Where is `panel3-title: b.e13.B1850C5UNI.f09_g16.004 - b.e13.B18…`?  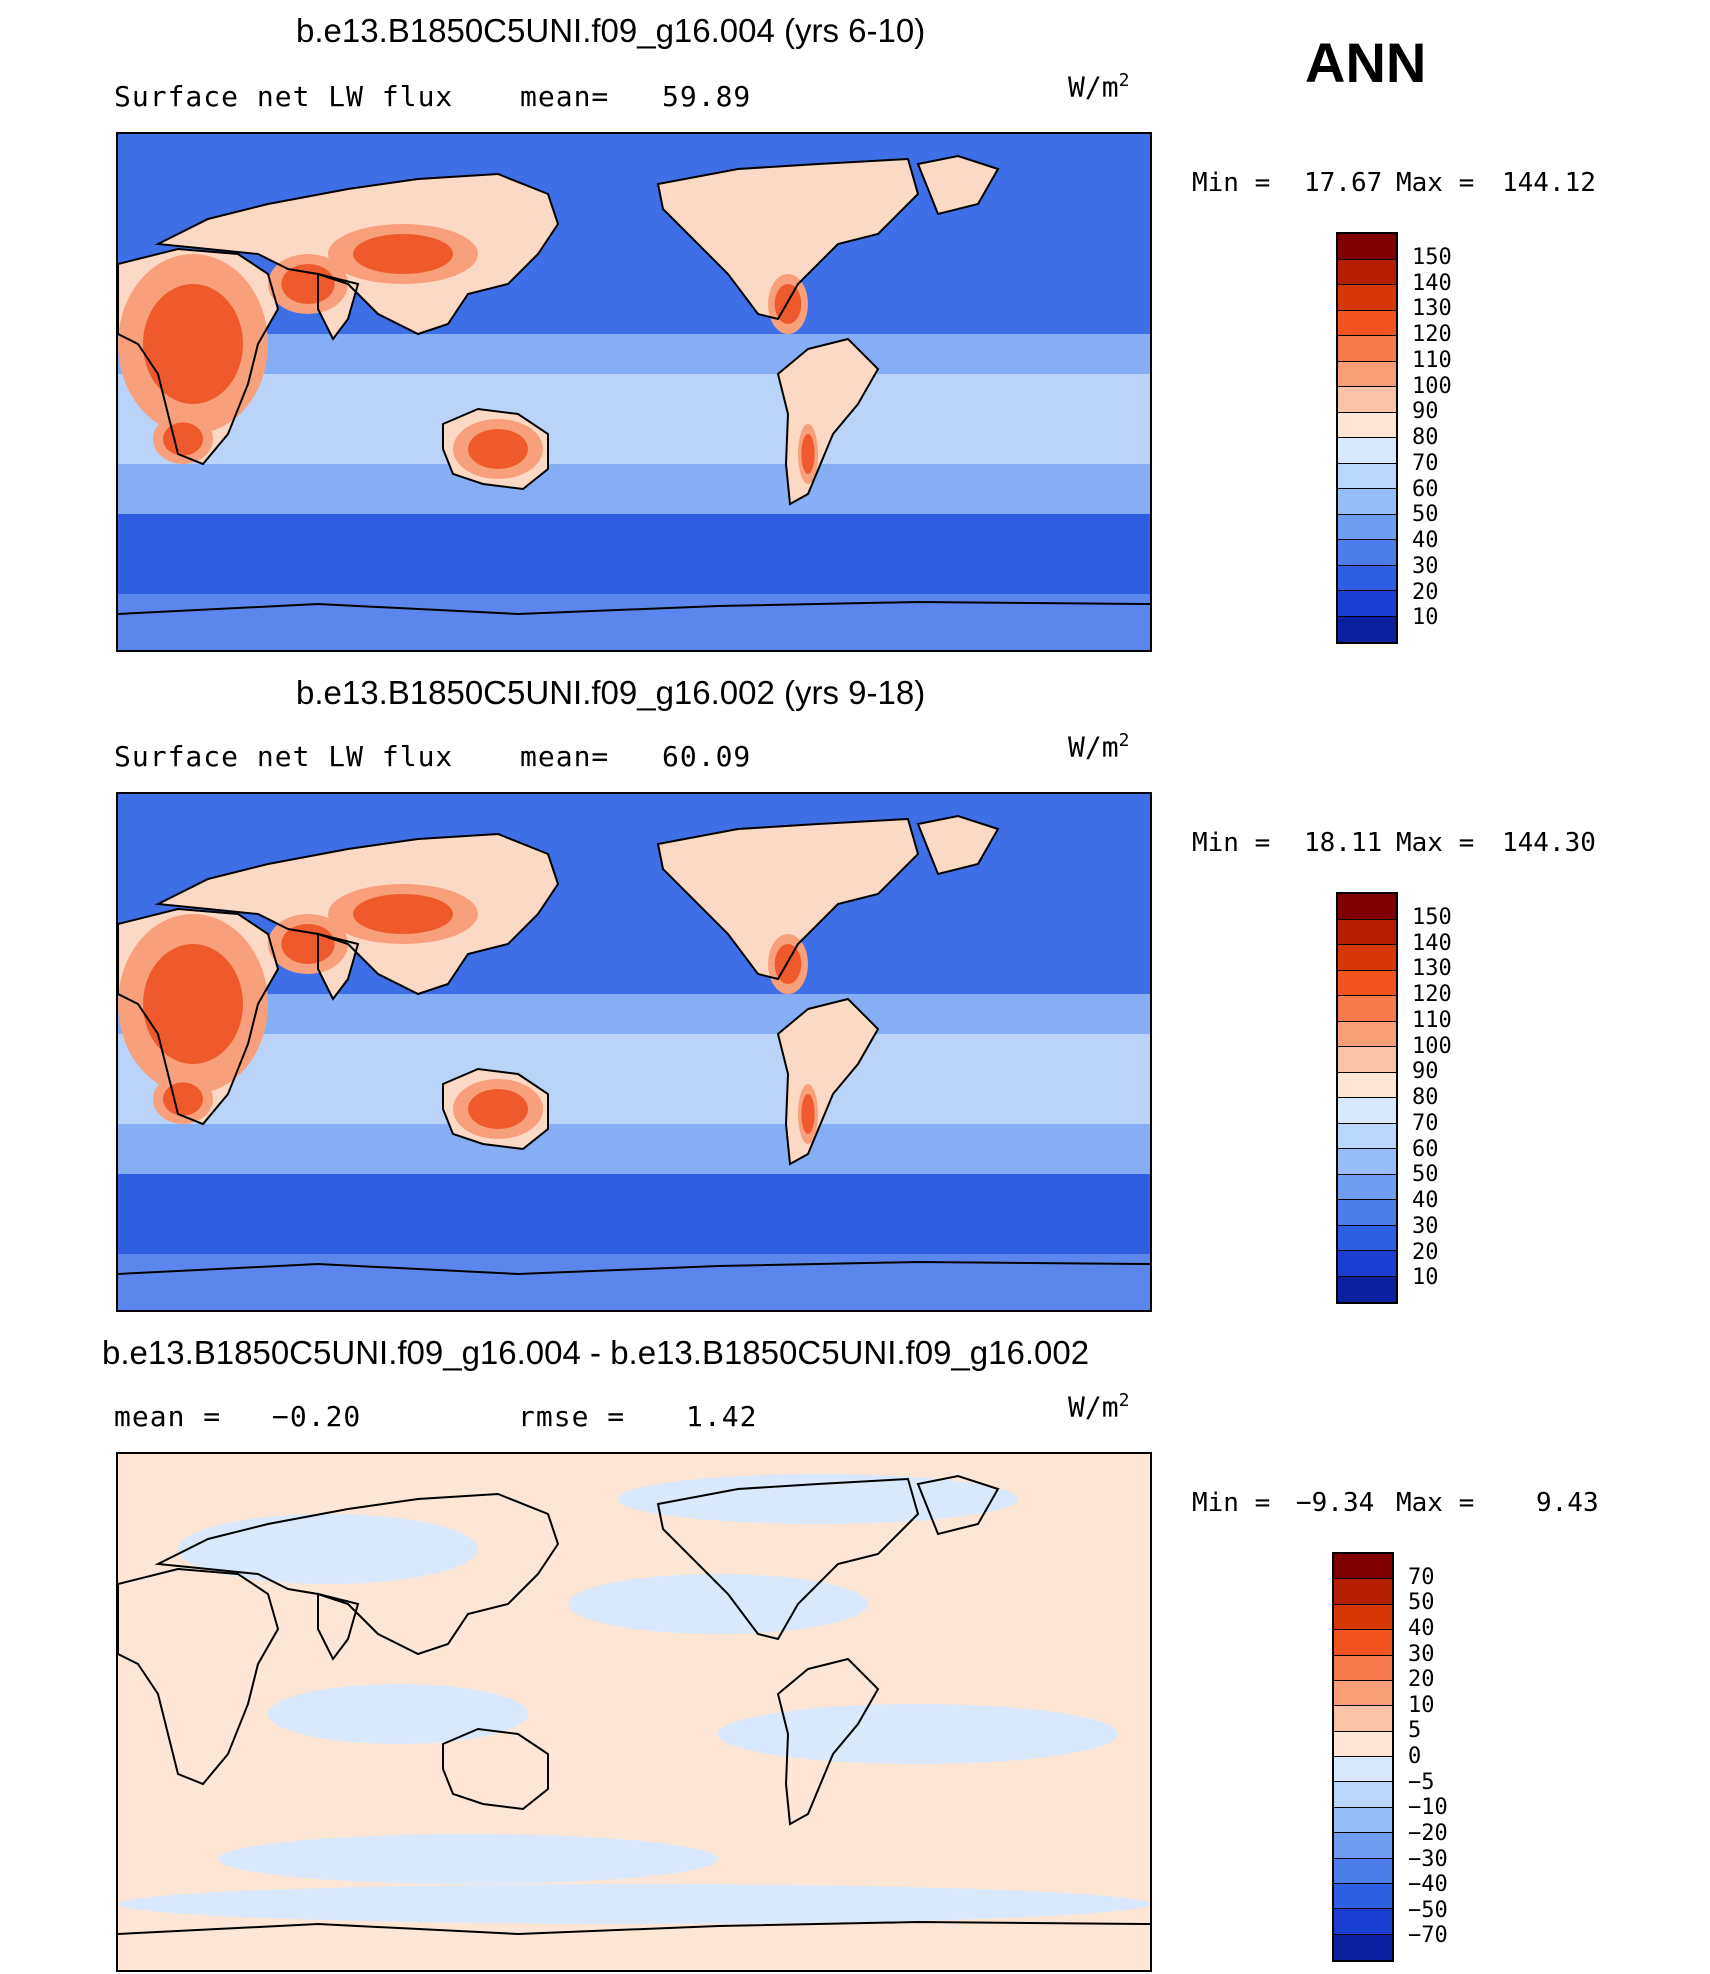 panel3-title: b.e13.B1850C5UNI.f09_g16.004 - b.e13.B18… is located at coordinates (596, 1352).